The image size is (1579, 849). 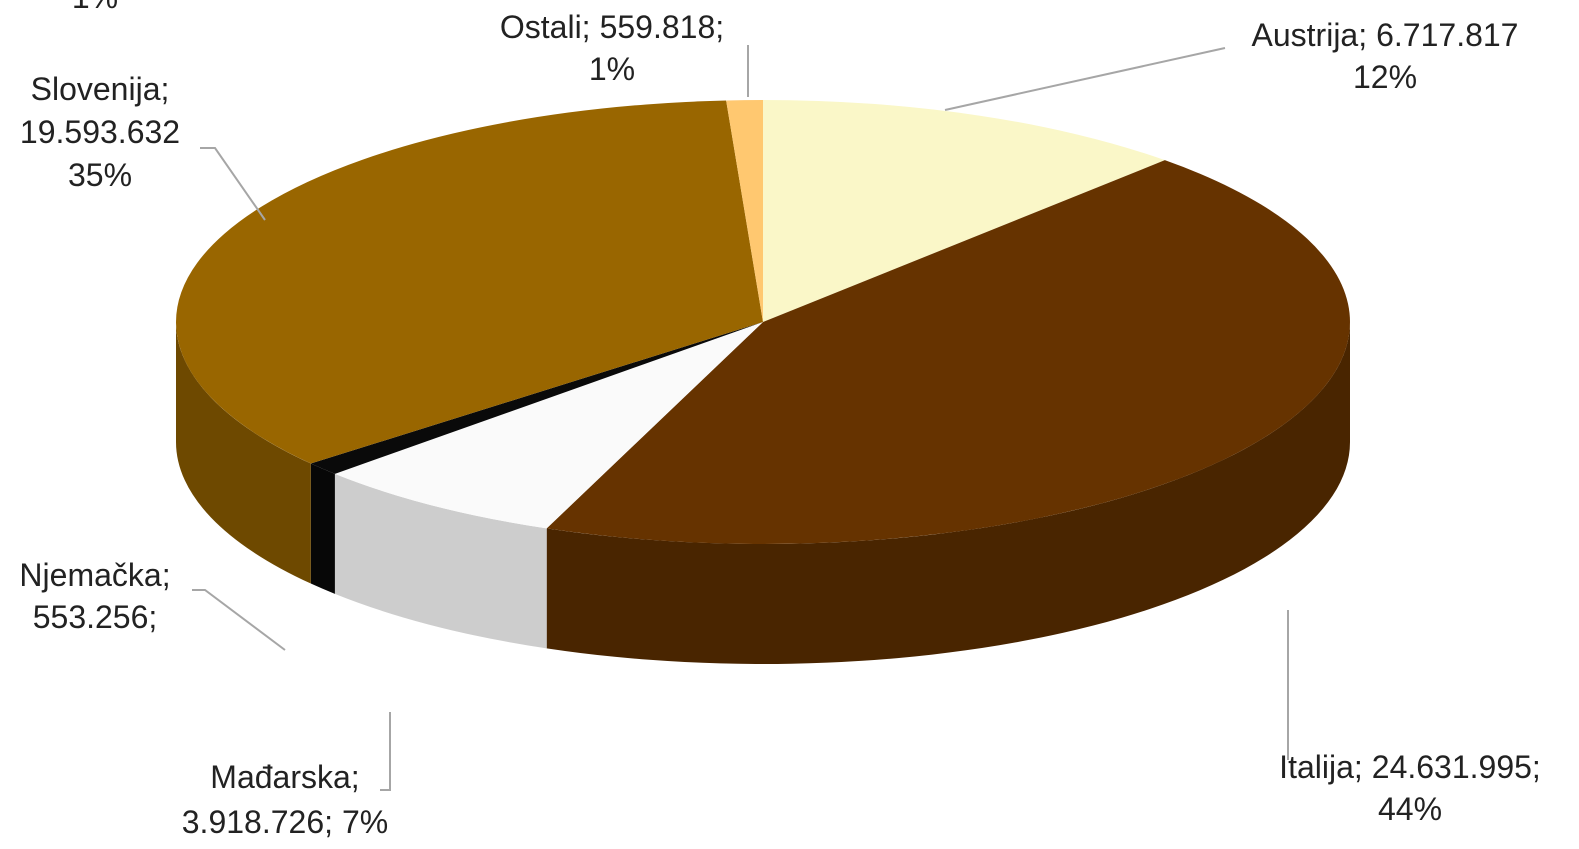 I want to click on data-label: Ostali; 559.818;, so click(x=612, y=27).